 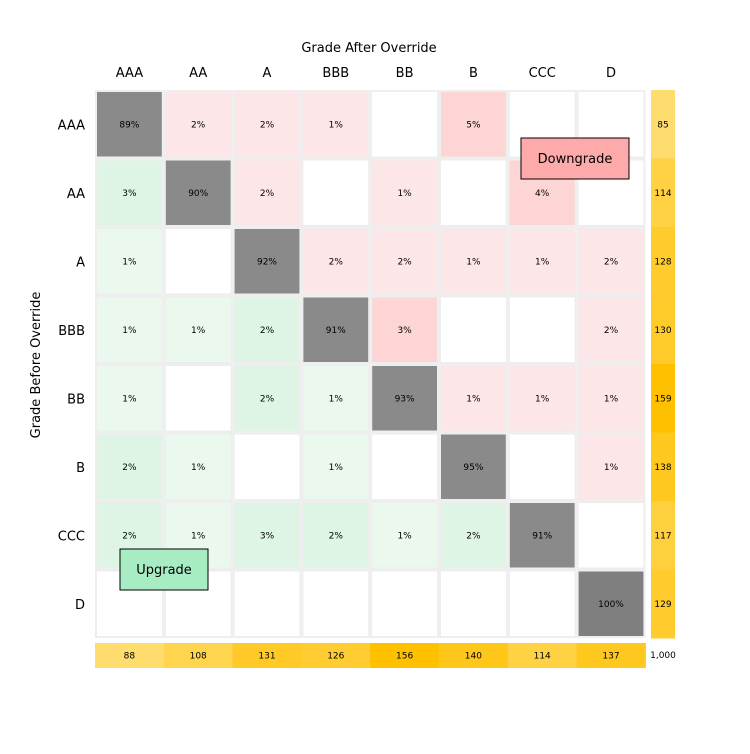 What do you see at coordinates (404, 124) in the screenshot?
I see `cell-aaa-bb` at bounding box center [404, 124].